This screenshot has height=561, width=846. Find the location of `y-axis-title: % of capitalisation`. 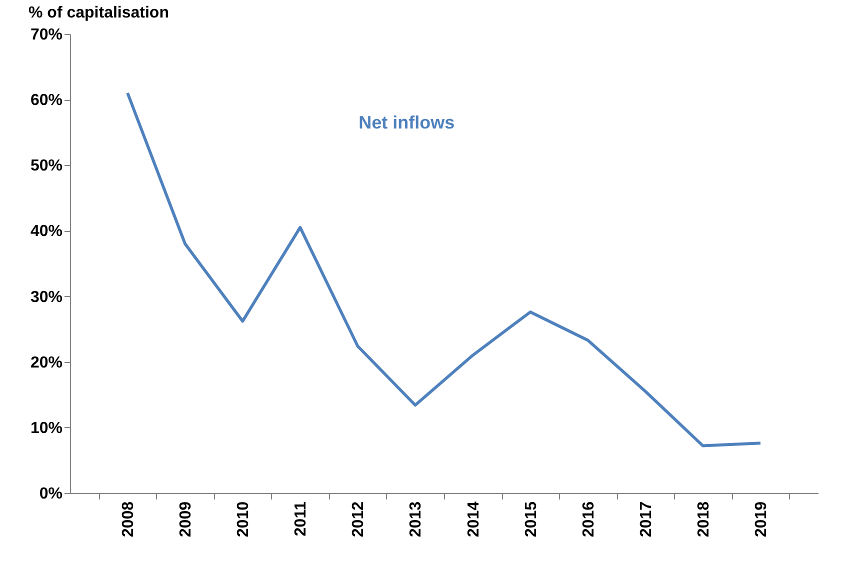

y-axis-title: % of capitalisation is located at coordinates (98, 13).